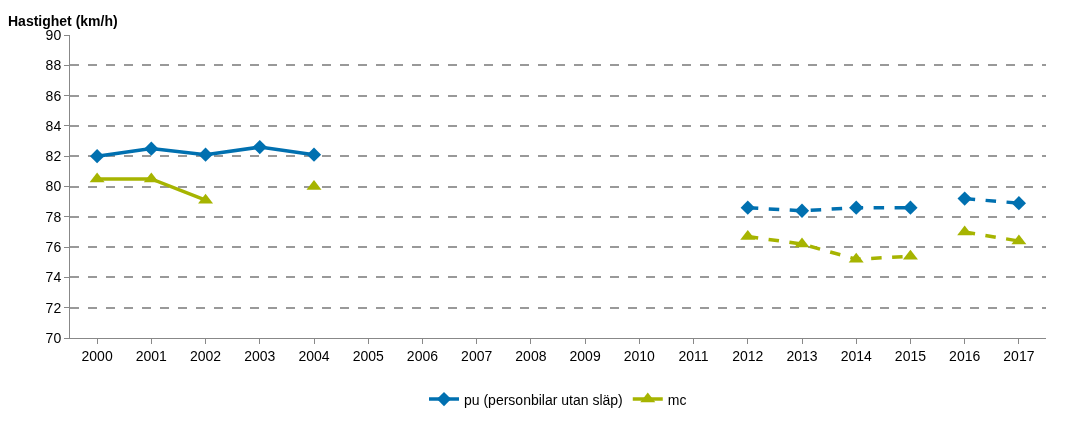  I want to click on legend-label: mc, so click(677, 399).